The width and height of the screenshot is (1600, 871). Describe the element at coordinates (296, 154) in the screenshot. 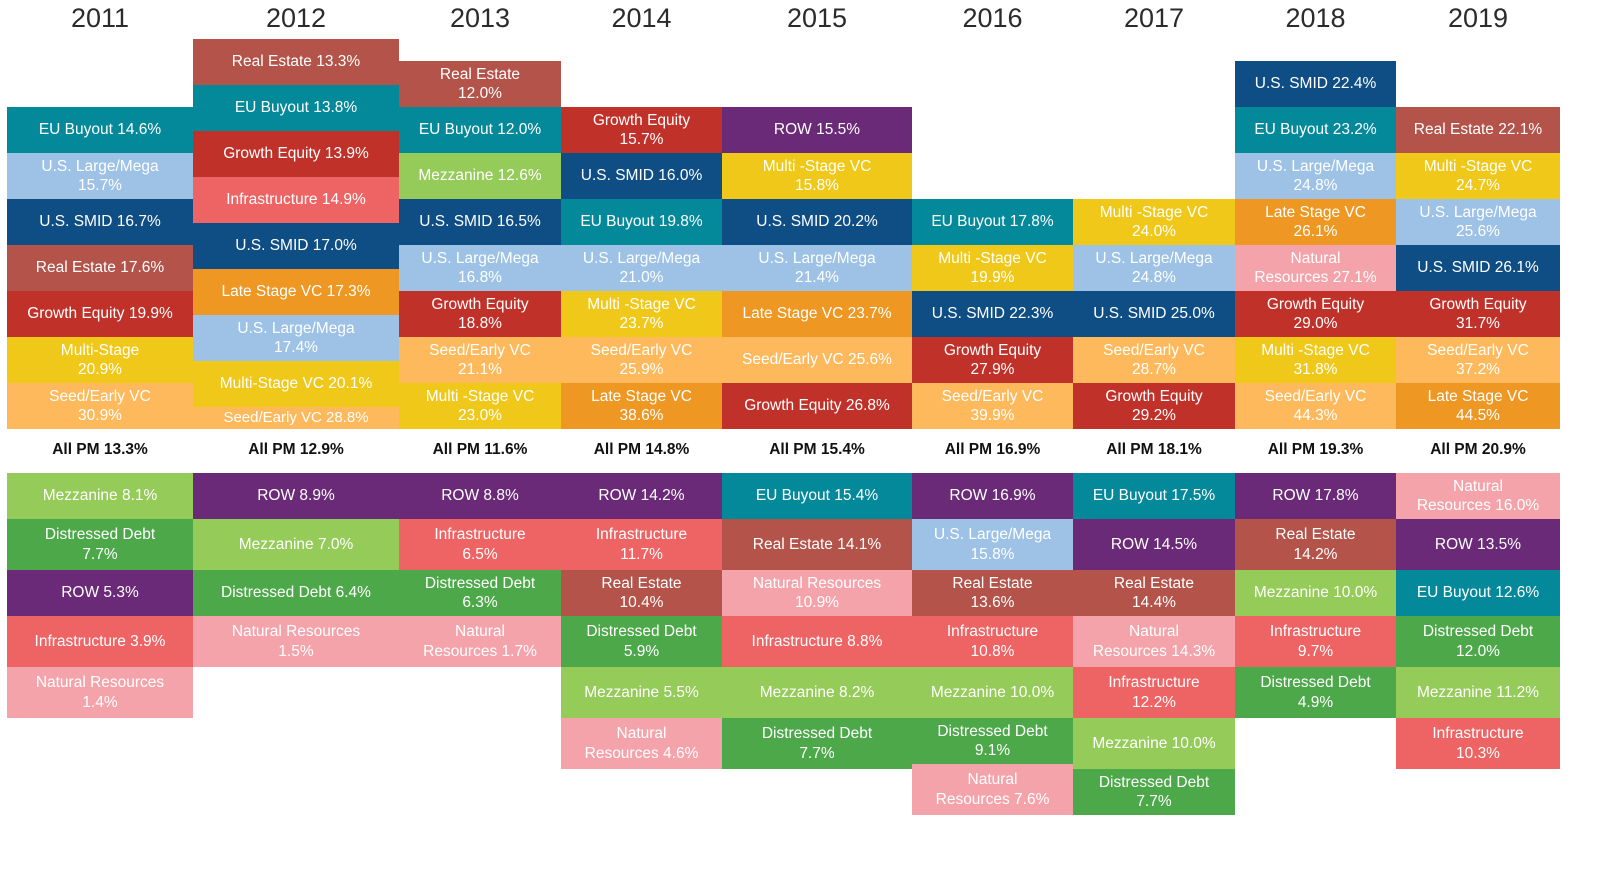

I see `cell-label: Growth Equity 13.9%` at that location.